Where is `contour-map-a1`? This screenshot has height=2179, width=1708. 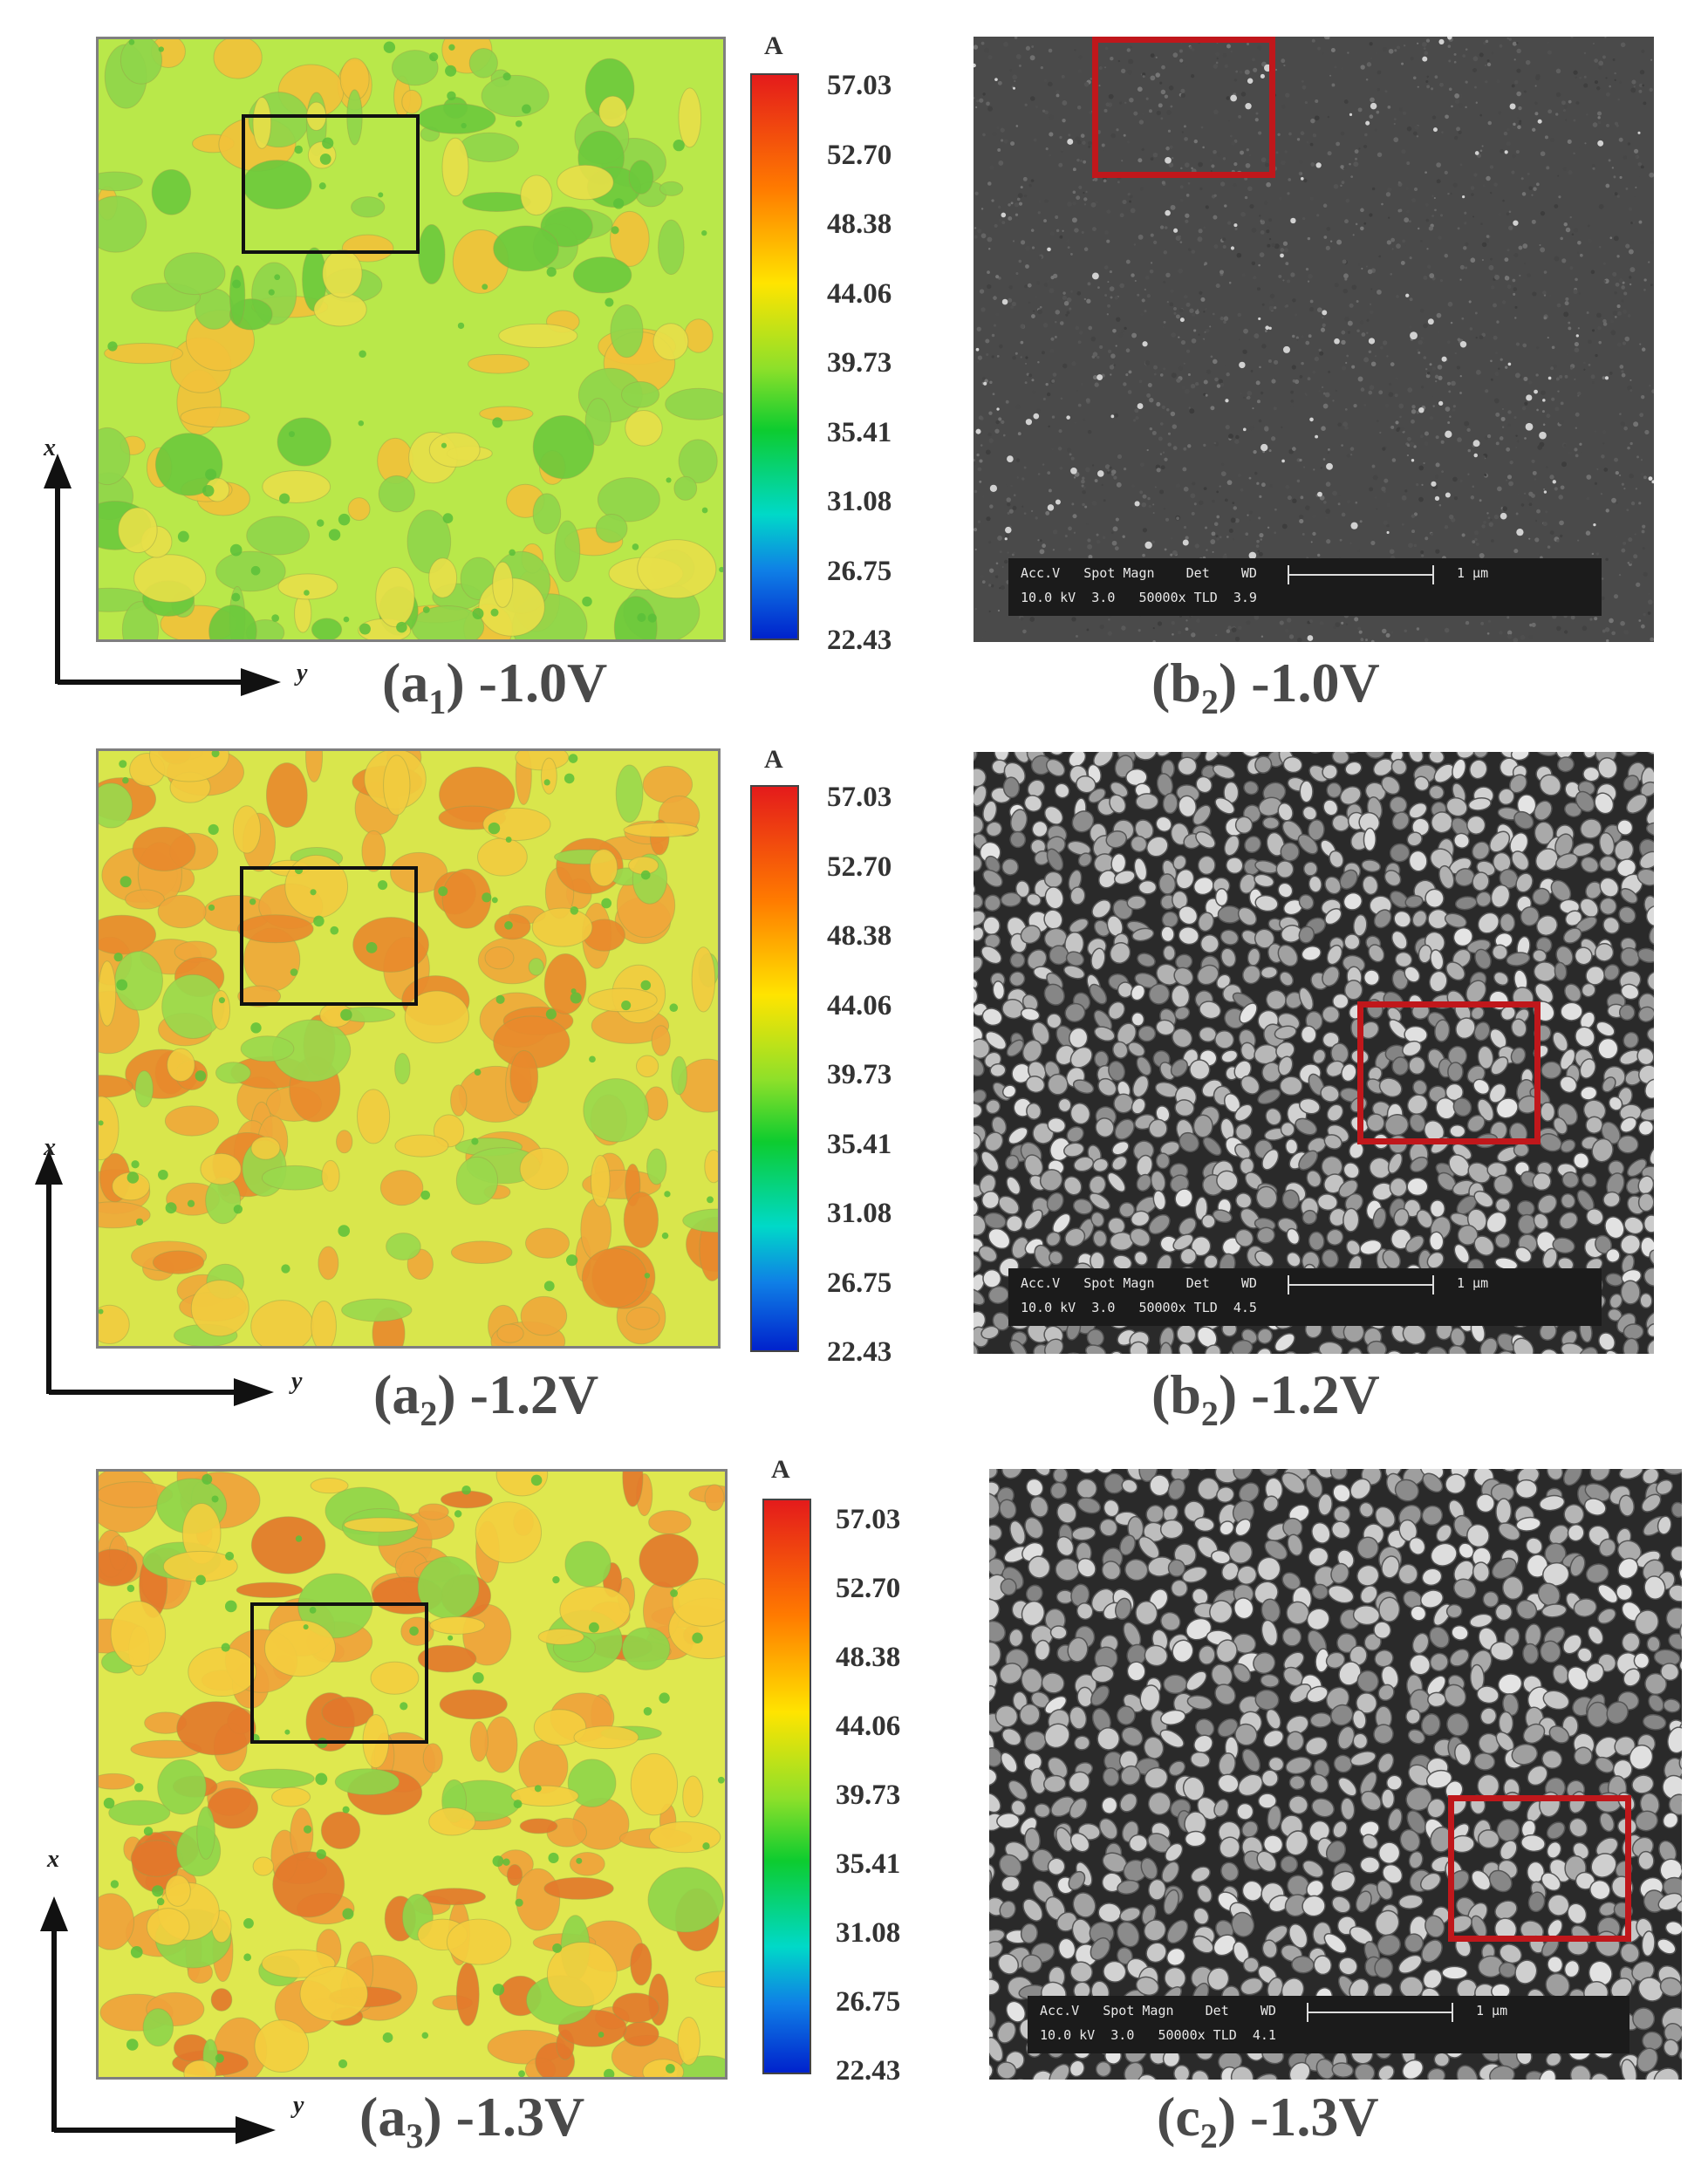 contour-map-a1 is located at coordinates (411, 339).